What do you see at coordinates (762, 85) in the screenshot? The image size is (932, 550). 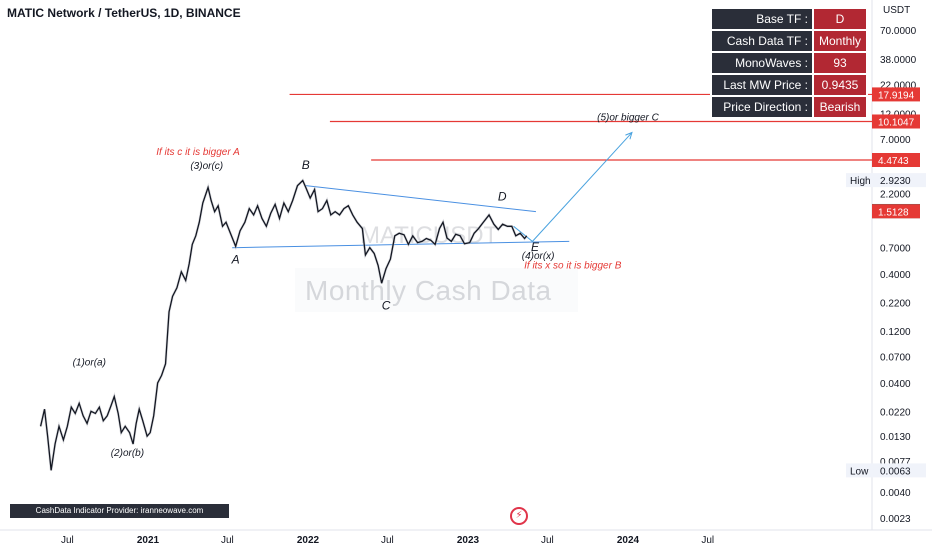 I see `info-label: Last MW Price :` at bounding box center [762, 85].